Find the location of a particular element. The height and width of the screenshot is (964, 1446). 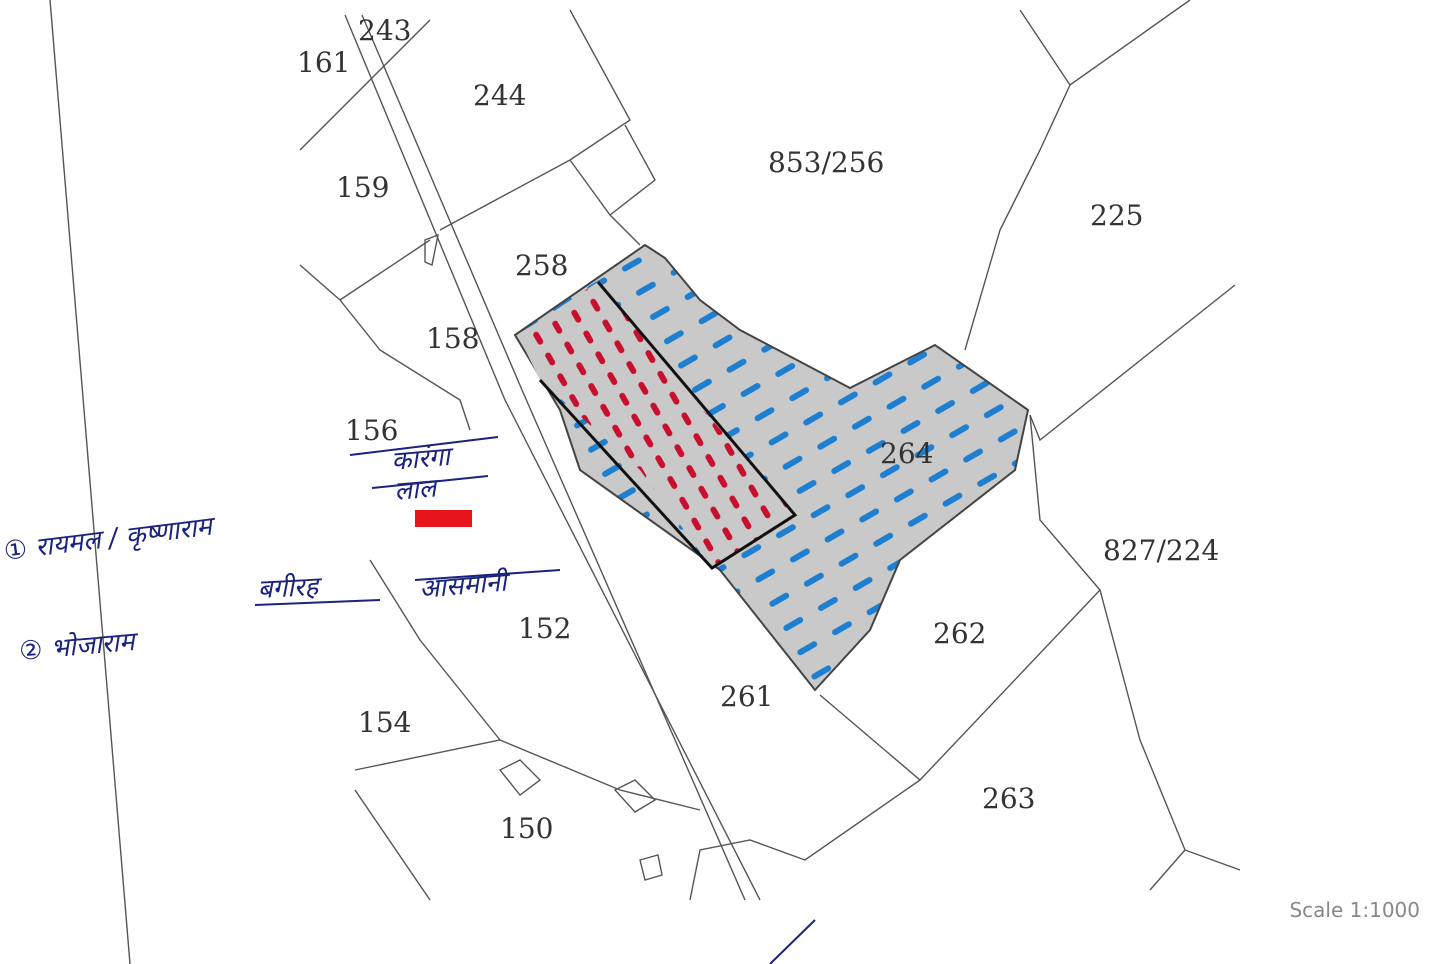

hand-lines is located at coordinates (407, 521).